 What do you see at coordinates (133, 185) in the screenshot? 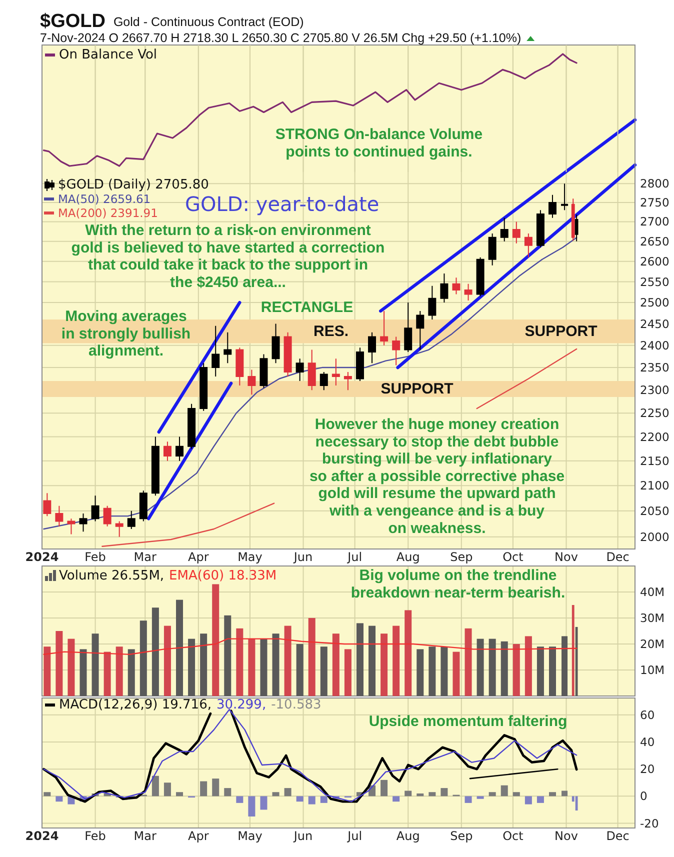
I see `legend-label: $GOLD (Daily) 2705.80` at bounding box center [133, 185].